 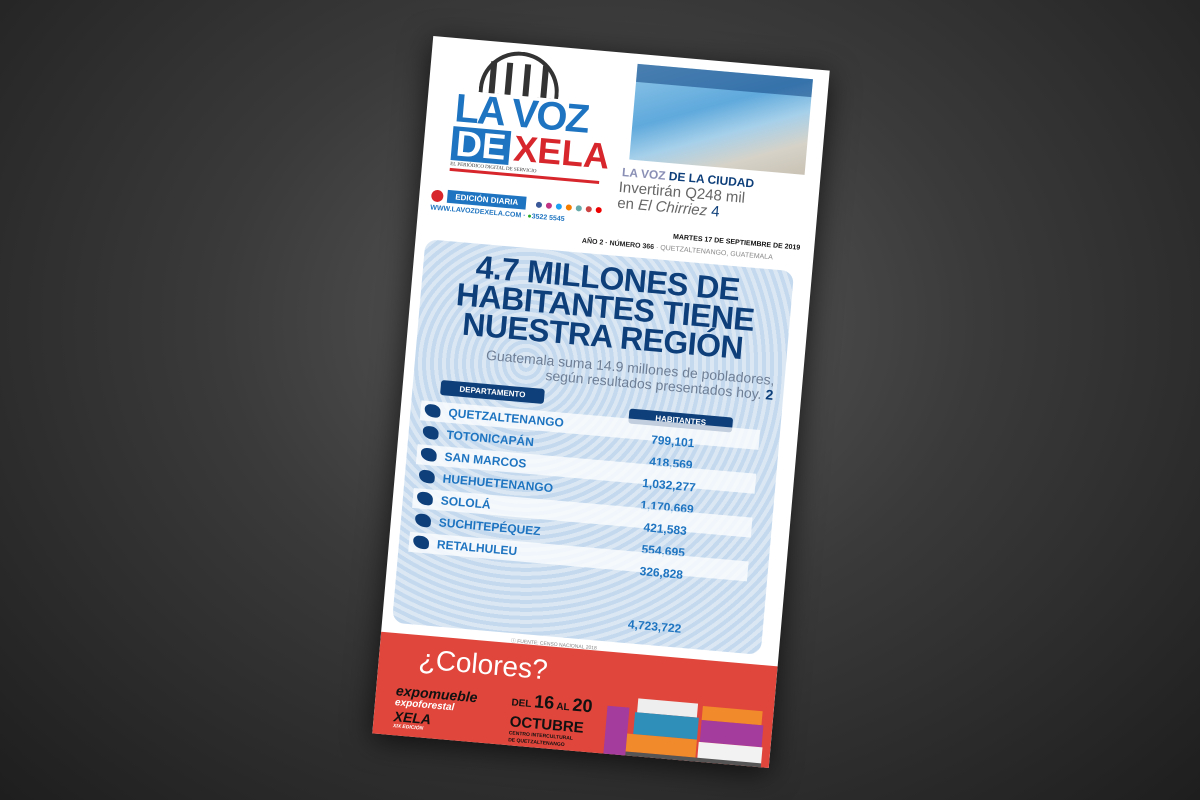 I want to click on expo-logo: expomueble expoforestal XELA XIX EDICIÓN, so click(x=435, y=709).